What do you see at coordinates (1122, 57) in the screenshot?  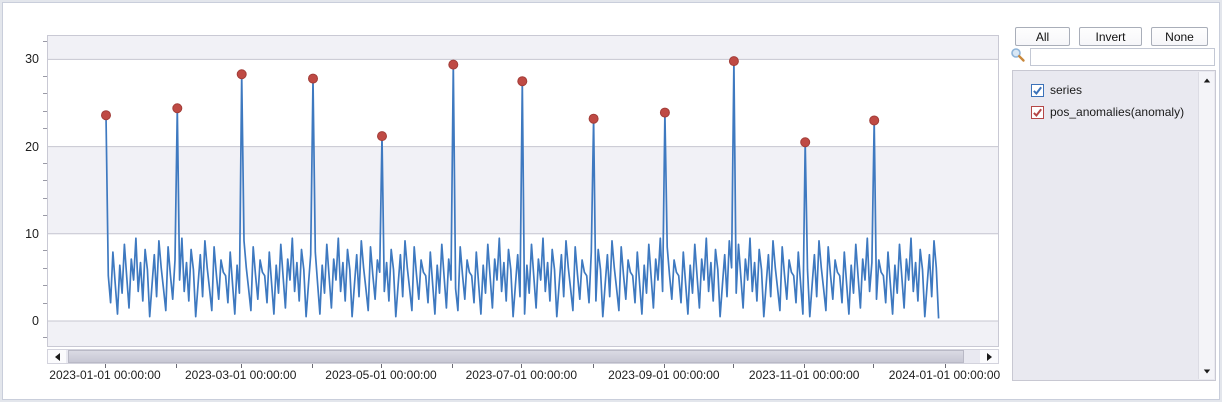 I see `legend-search-input` at bounding box center [1122, 57].